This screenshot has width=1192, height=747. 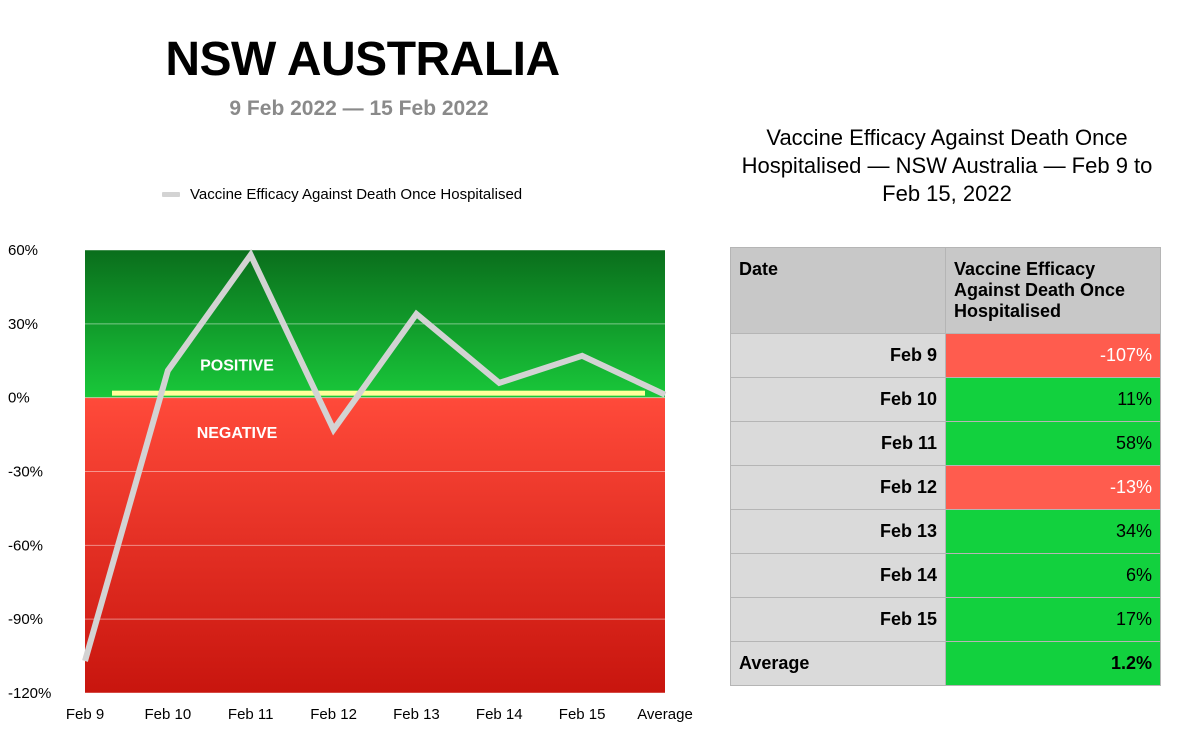 I want to click on row-efficacy-value: 58%, so click(x=1053, y=443).